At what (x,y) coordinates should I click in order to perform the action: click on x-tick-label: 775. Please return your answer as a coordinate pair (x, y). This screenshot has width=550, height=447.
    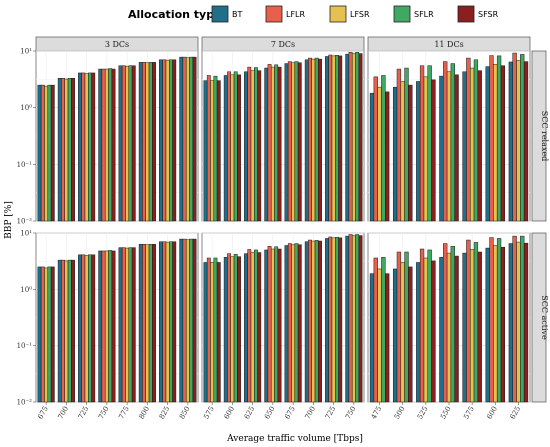
    Looking at the image, I should click on (124, 413).